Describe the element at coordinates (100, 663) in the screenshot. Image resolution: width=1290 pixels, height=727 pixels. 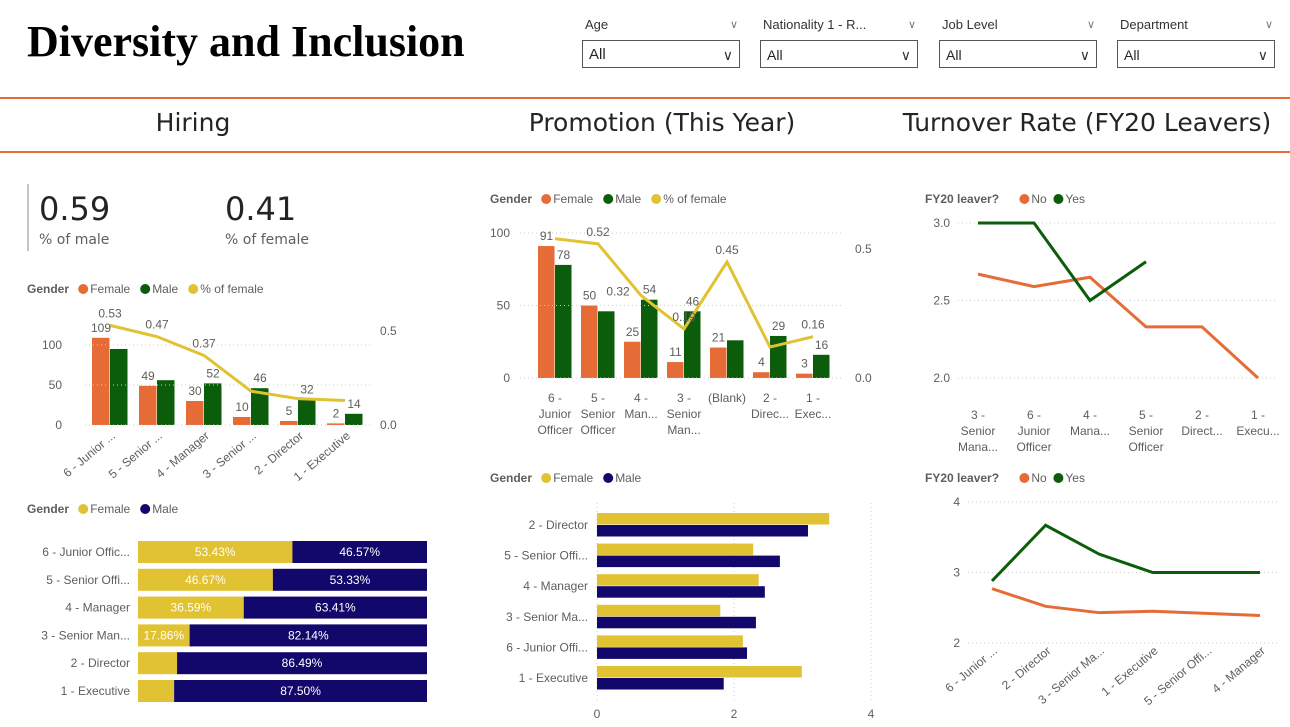
I see `y-axis-label: 2 - Director` at that location.